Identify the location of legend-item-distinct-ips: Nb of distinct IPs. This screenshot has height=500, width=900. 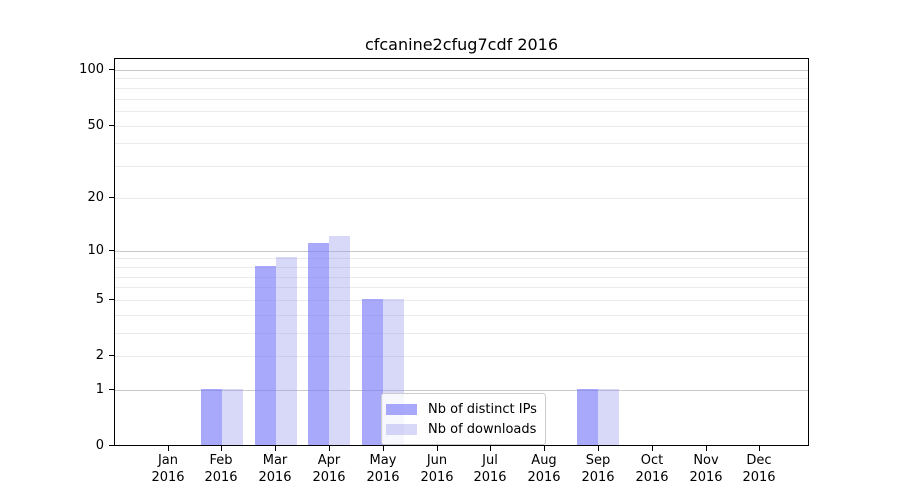
(461, 409).